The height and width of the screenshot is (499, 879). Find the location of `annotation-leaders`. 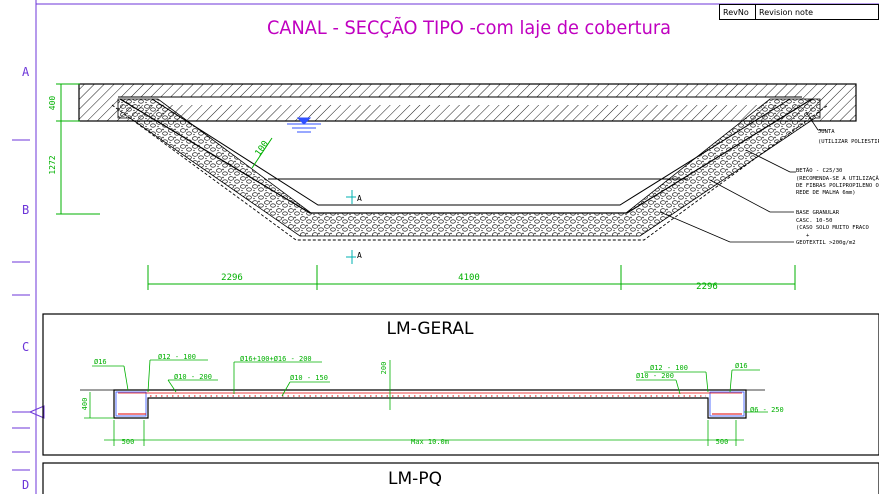

annotation-leaders is located at coordinates (742, 177).